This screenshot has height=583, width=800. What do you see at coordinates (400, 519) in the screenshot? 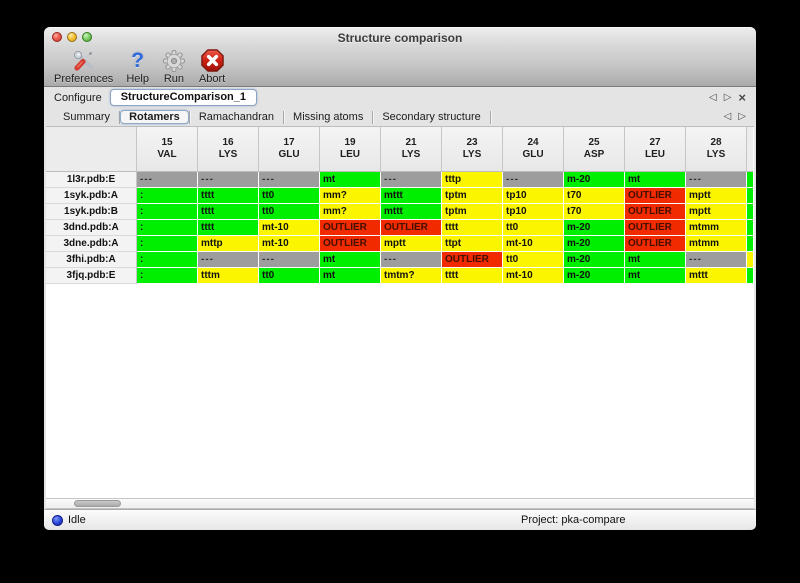
I see `status-bar: Idle Project: pka-compare` at bounding box center [400, 519].